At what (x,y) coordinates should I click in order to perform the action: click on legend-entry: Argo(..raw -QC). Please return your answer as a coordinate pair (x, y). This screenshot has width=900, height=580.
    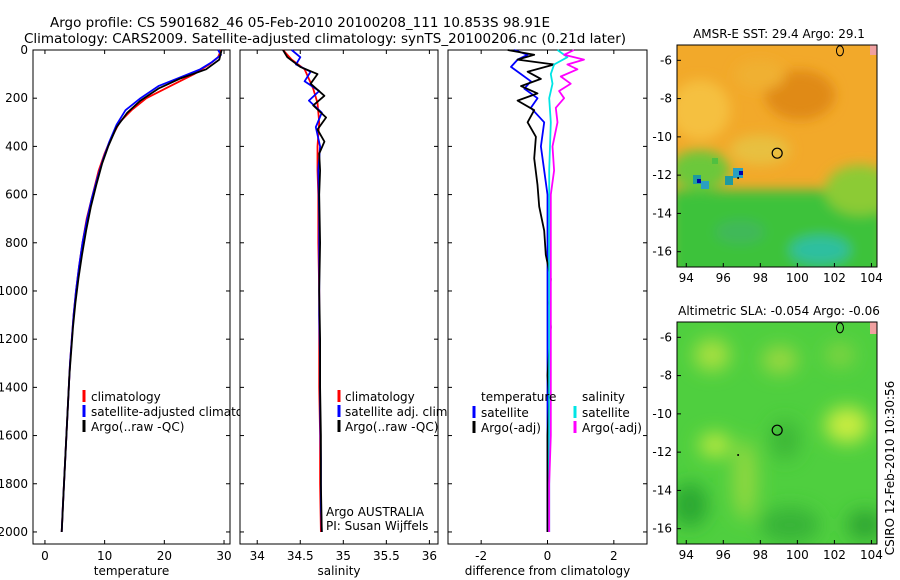
    Looking at the image, I should click on (391, 427).